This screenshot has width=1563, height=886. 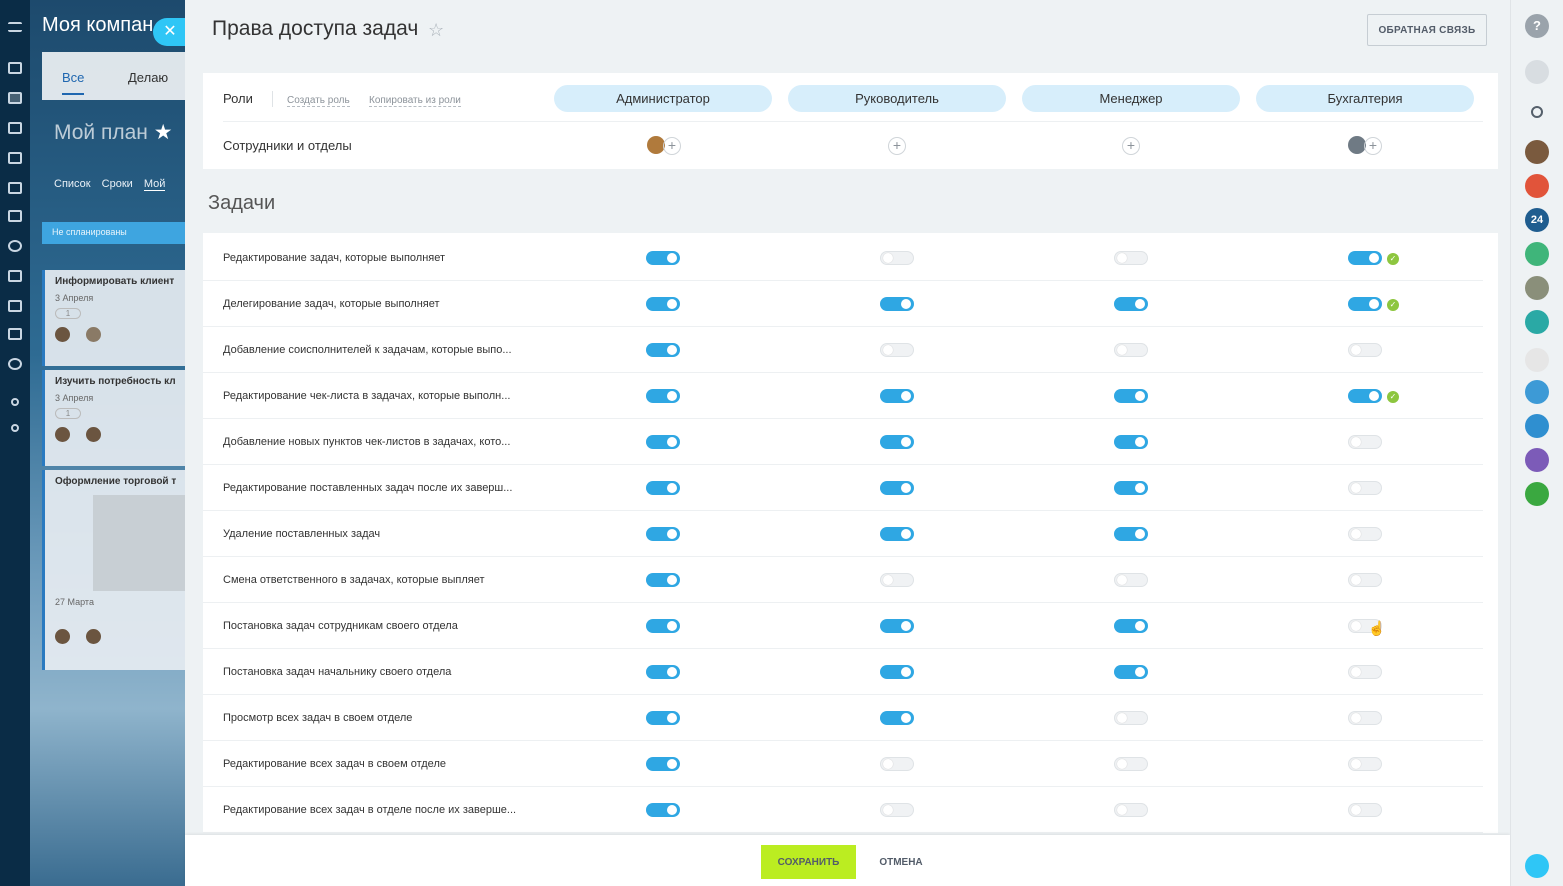 What do you see at coordinates (15, 128) in the screenshot?
I see `chat-icon` at bounding box center [15, 128].